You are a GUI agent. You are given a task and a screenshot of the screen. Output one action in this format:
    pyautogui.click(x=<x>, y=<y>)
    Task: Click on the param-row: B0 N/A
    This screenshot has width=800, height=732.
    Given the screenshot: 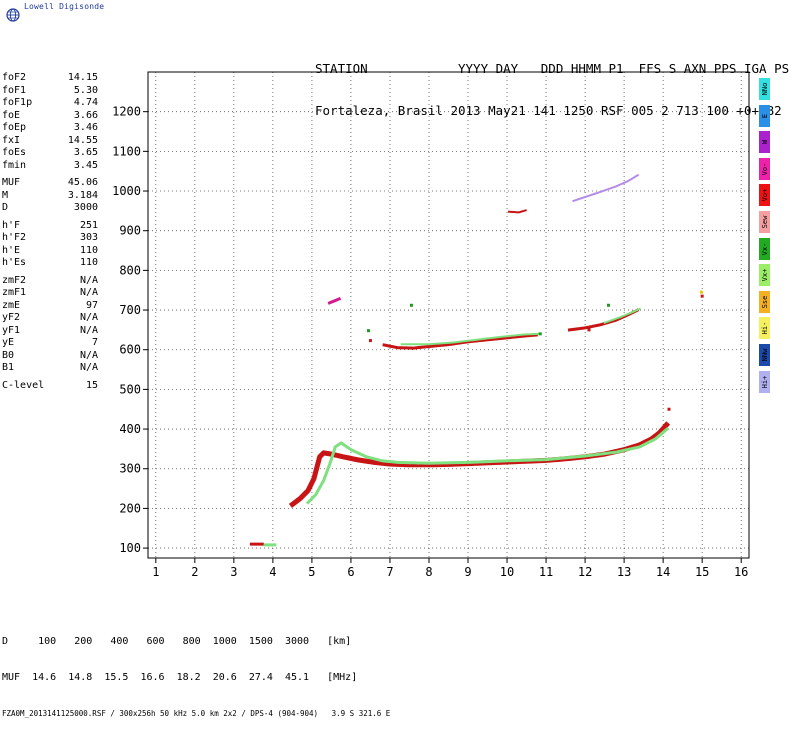 What is the action you would take?
    pyautogui.click(x=50, y=356)
    